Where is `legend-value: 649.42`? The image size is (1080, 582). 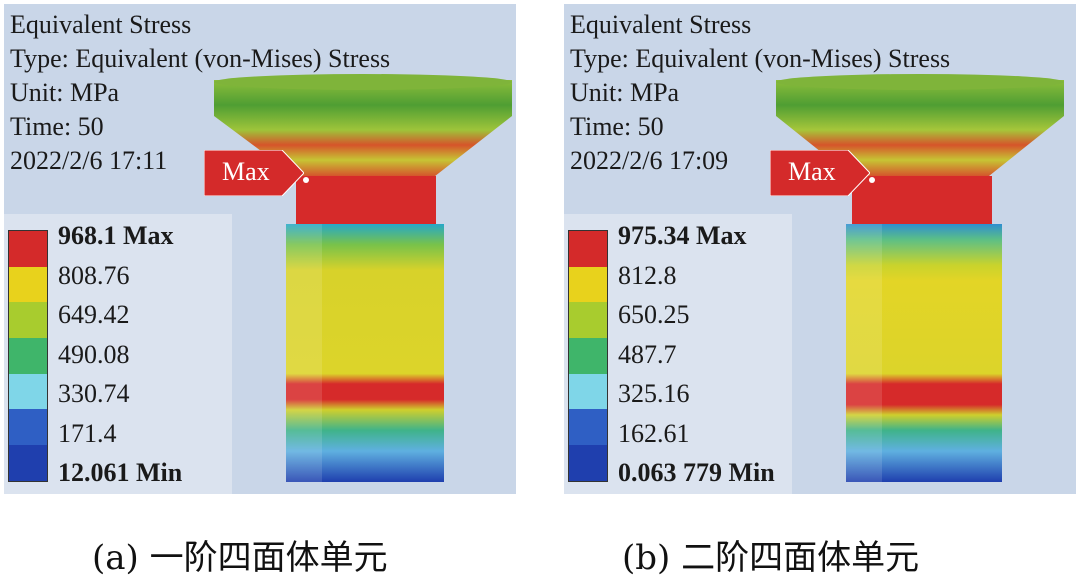
legend-value: 649.42 is located at coordinates (94, 314).